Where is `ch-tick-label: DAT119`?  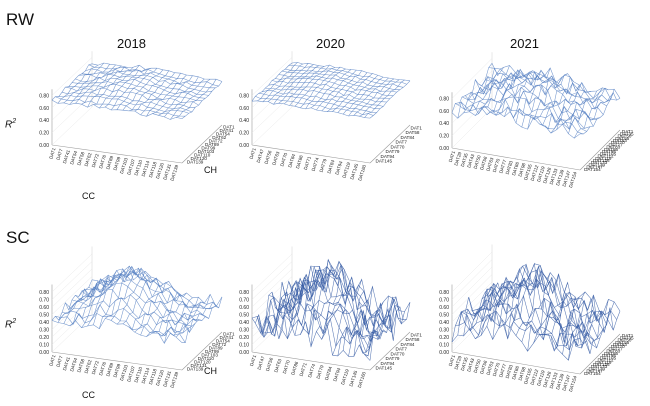 ch-tick-label: DAT119 is located at coordinates (603, 158).